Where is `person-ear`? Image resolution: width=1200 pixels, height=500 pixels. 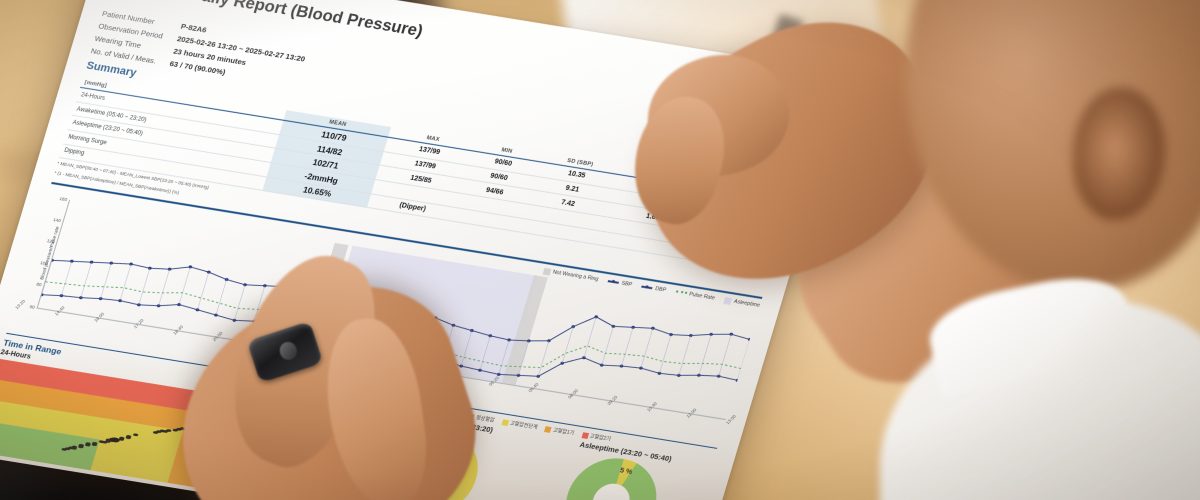 person-ear is located at coordinates (1119, 154).